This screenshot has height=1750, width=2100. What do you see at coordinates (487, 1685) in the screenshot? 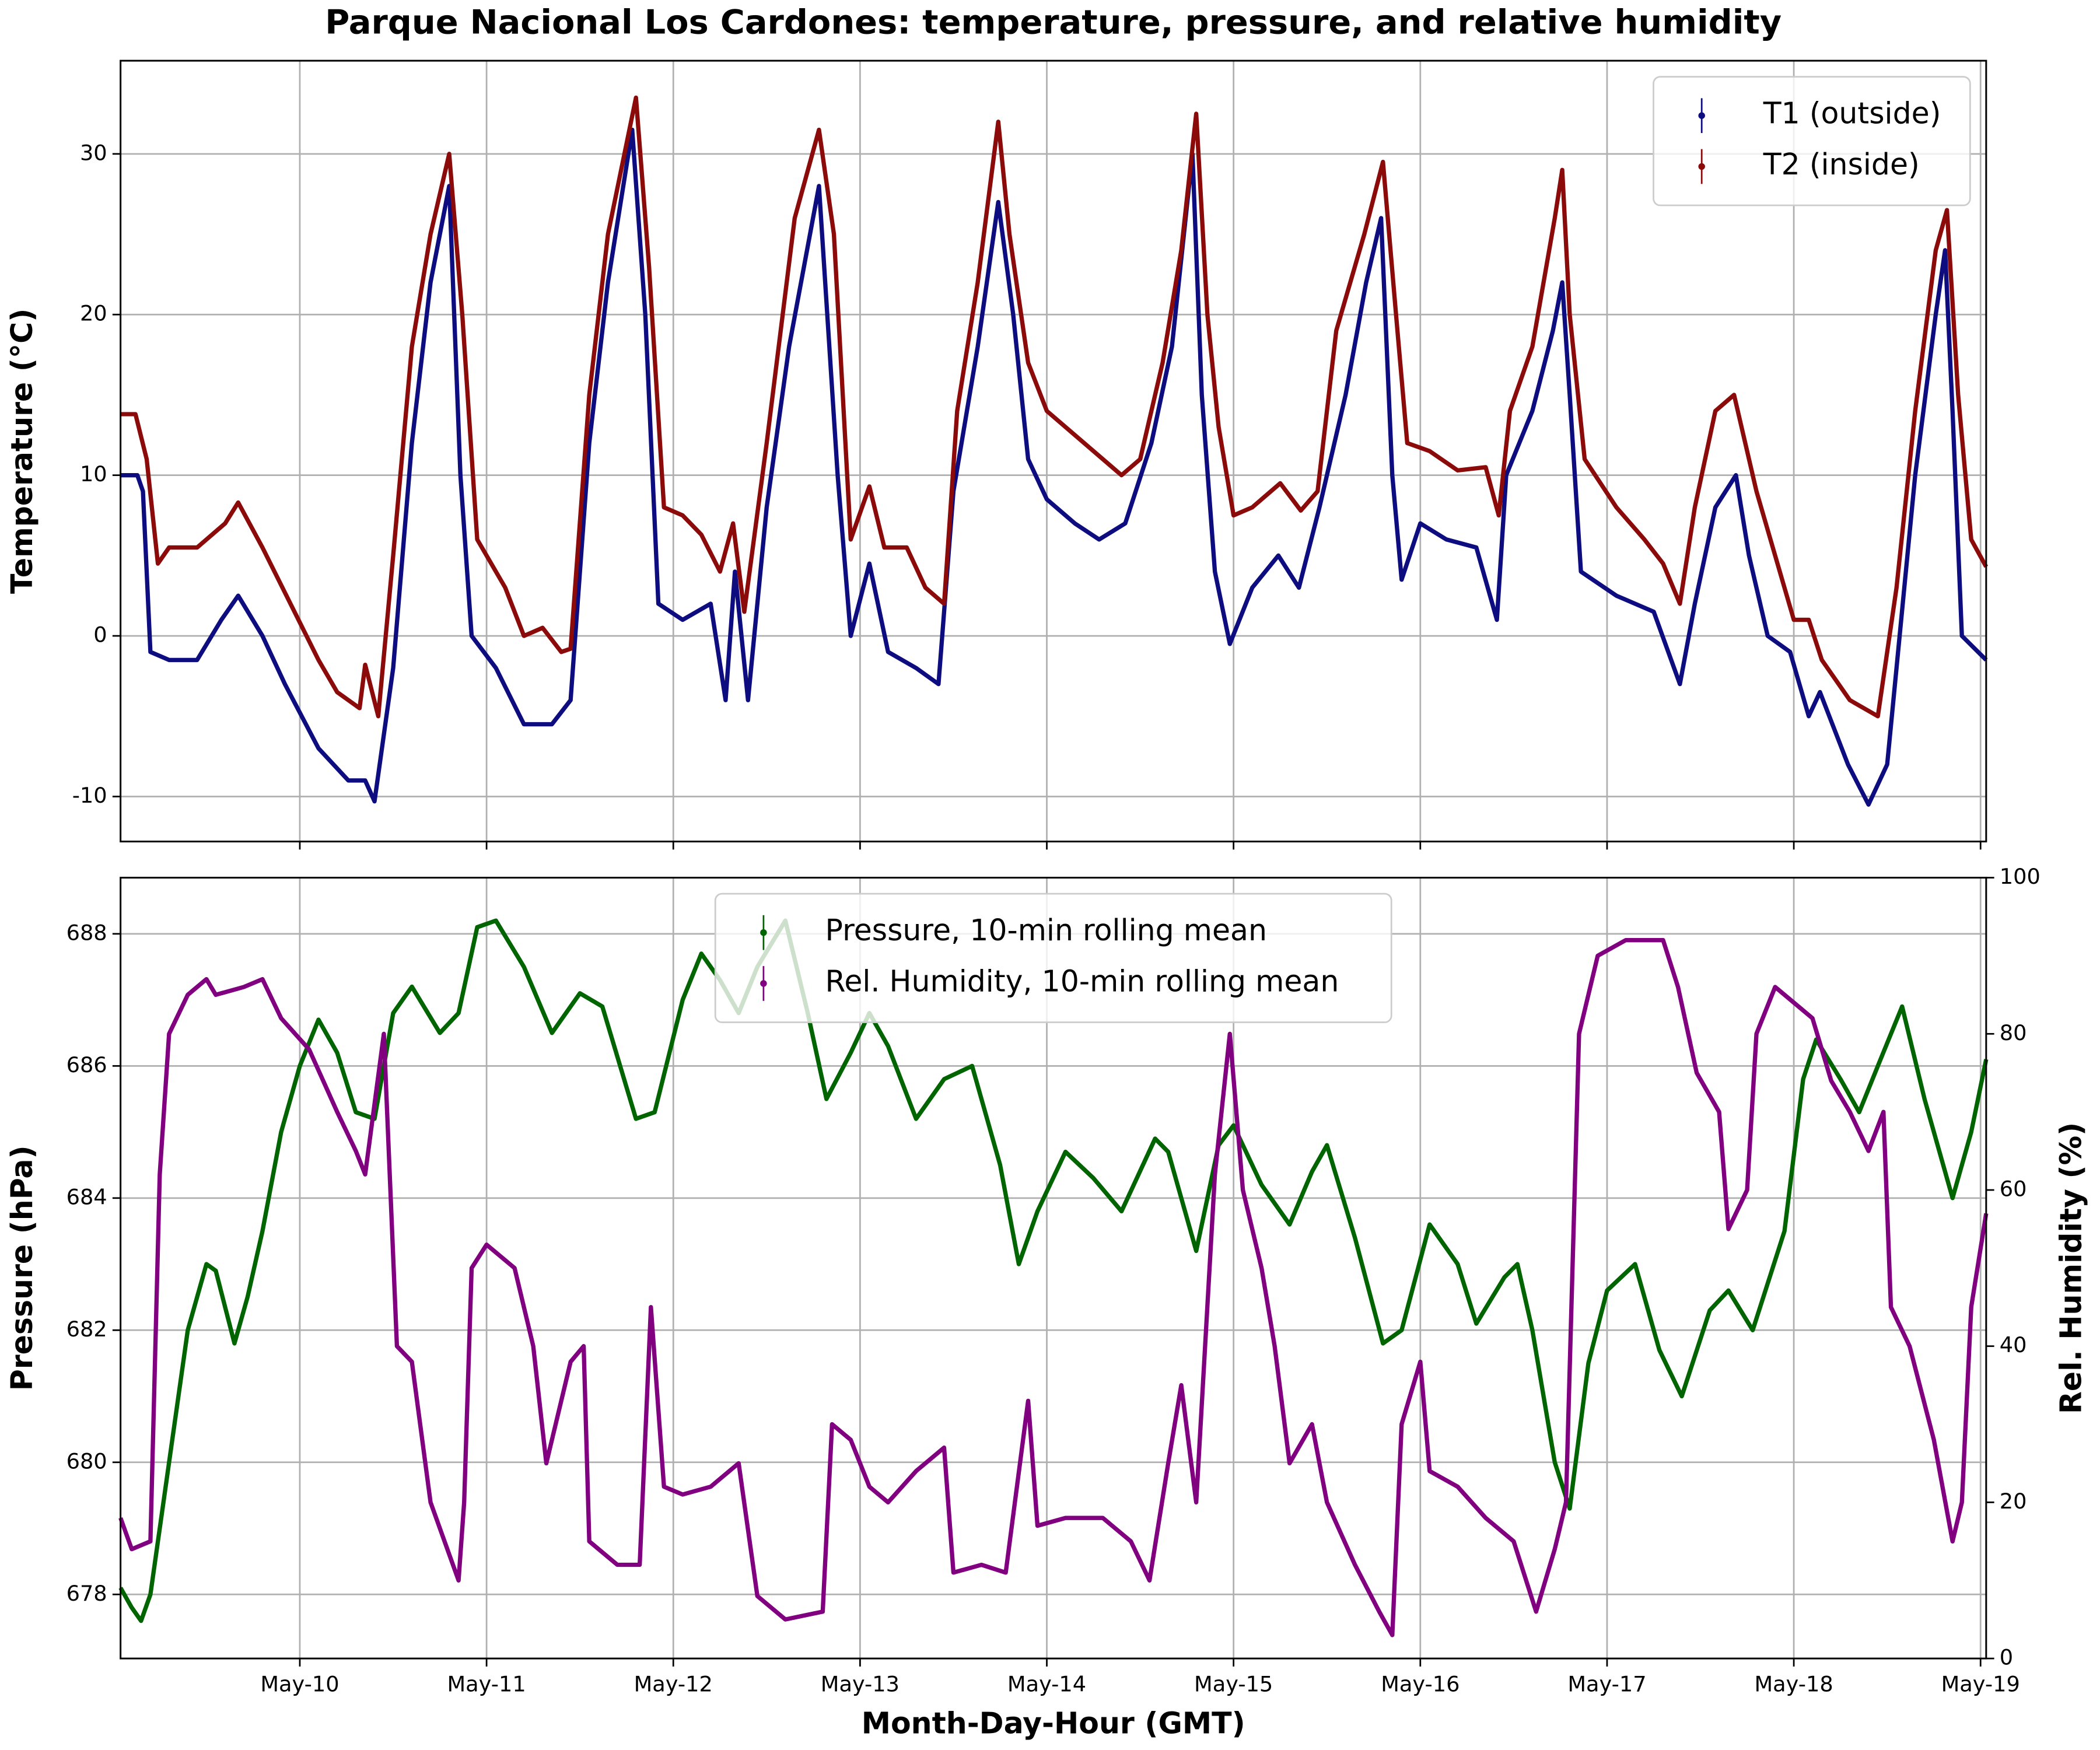
I see `x-tick-label: May-11` at bounding box center [487, 1685].